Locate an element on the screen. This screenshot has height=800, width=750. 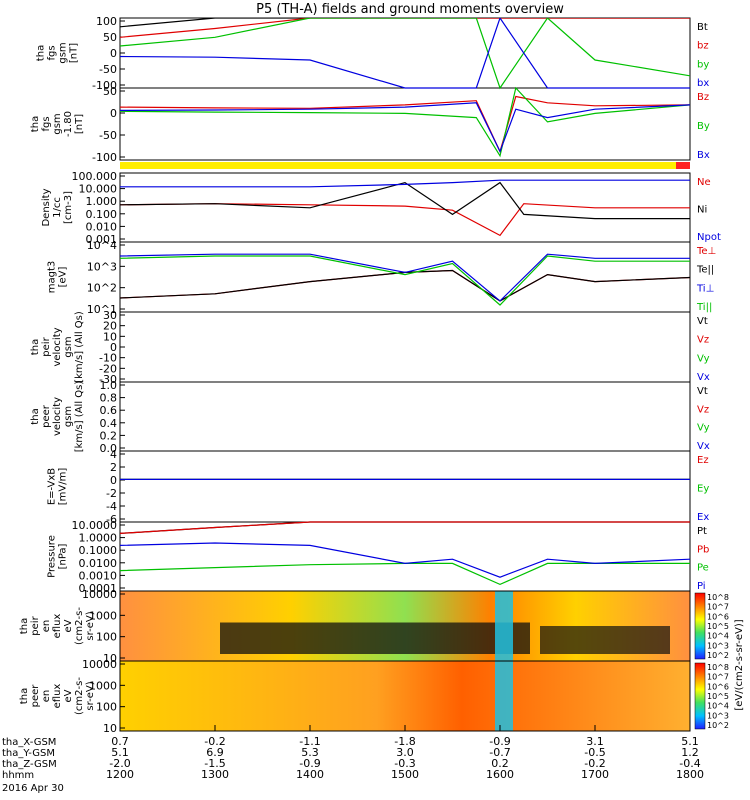
series-fgs_dsl-By is located at coordinates (405, 122).